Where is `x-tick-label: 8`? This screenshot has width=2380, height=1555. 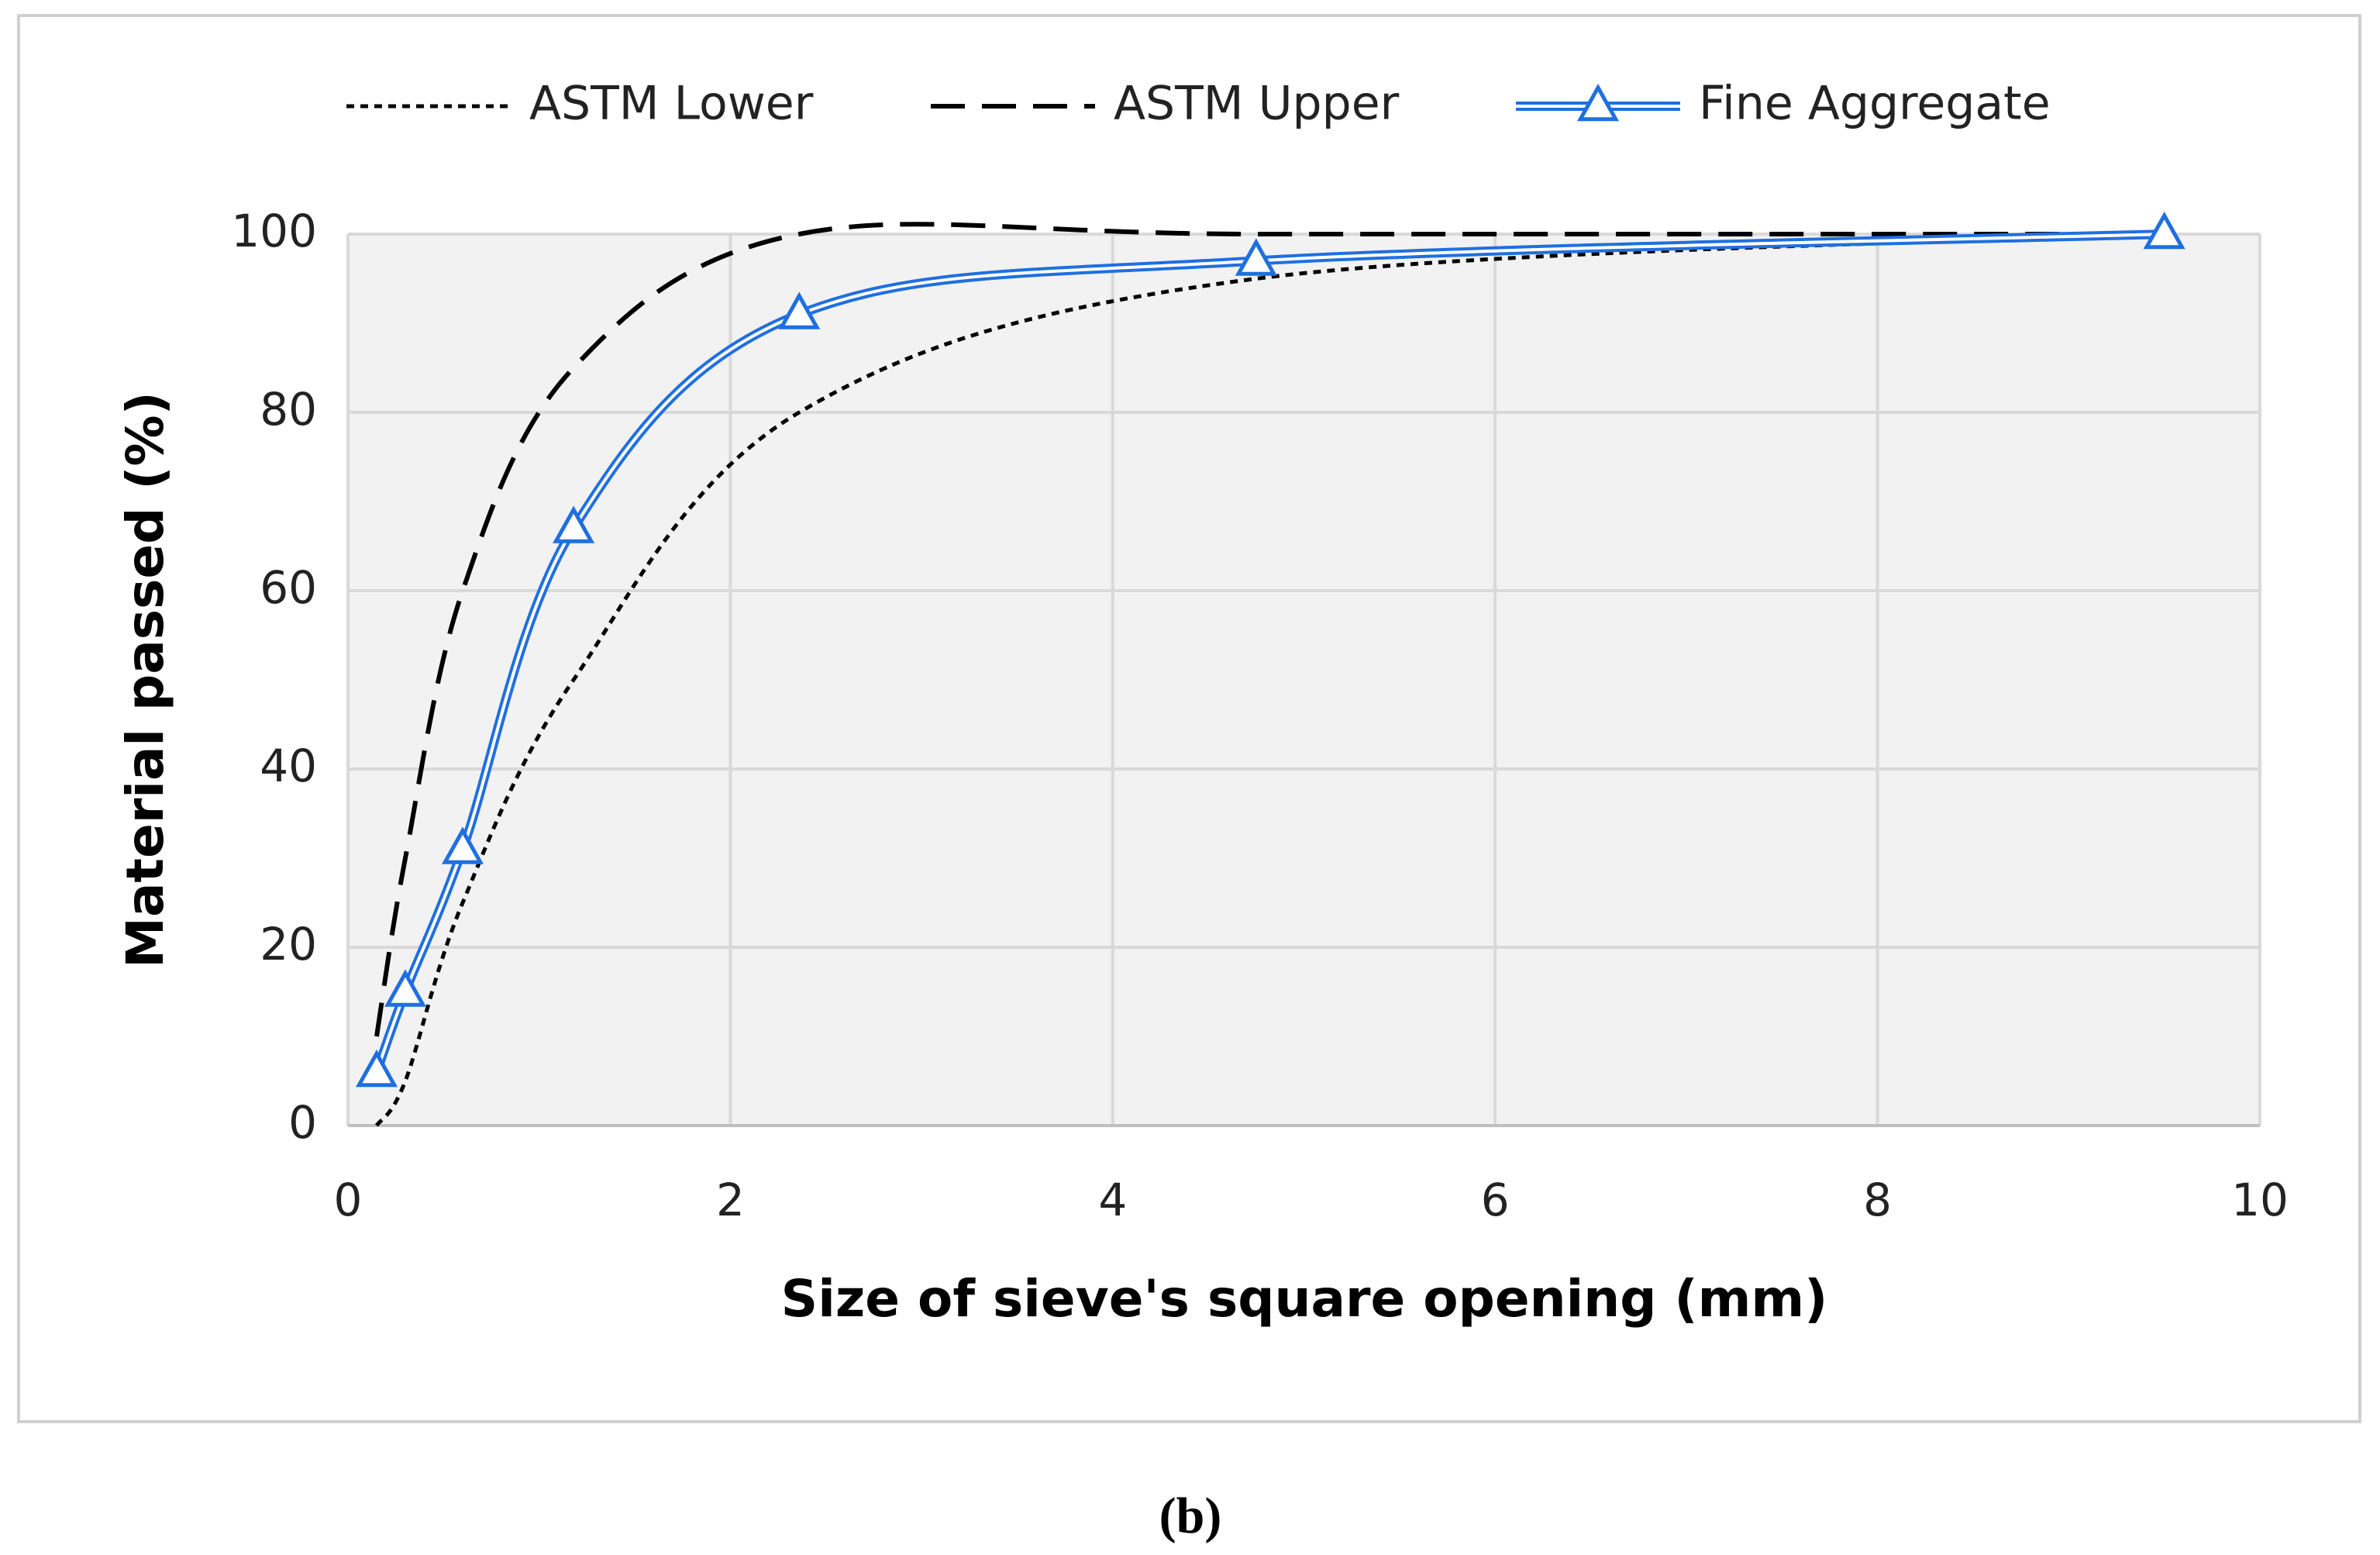 x-tick-label: 8 is located at coordinates (1878, 1200).